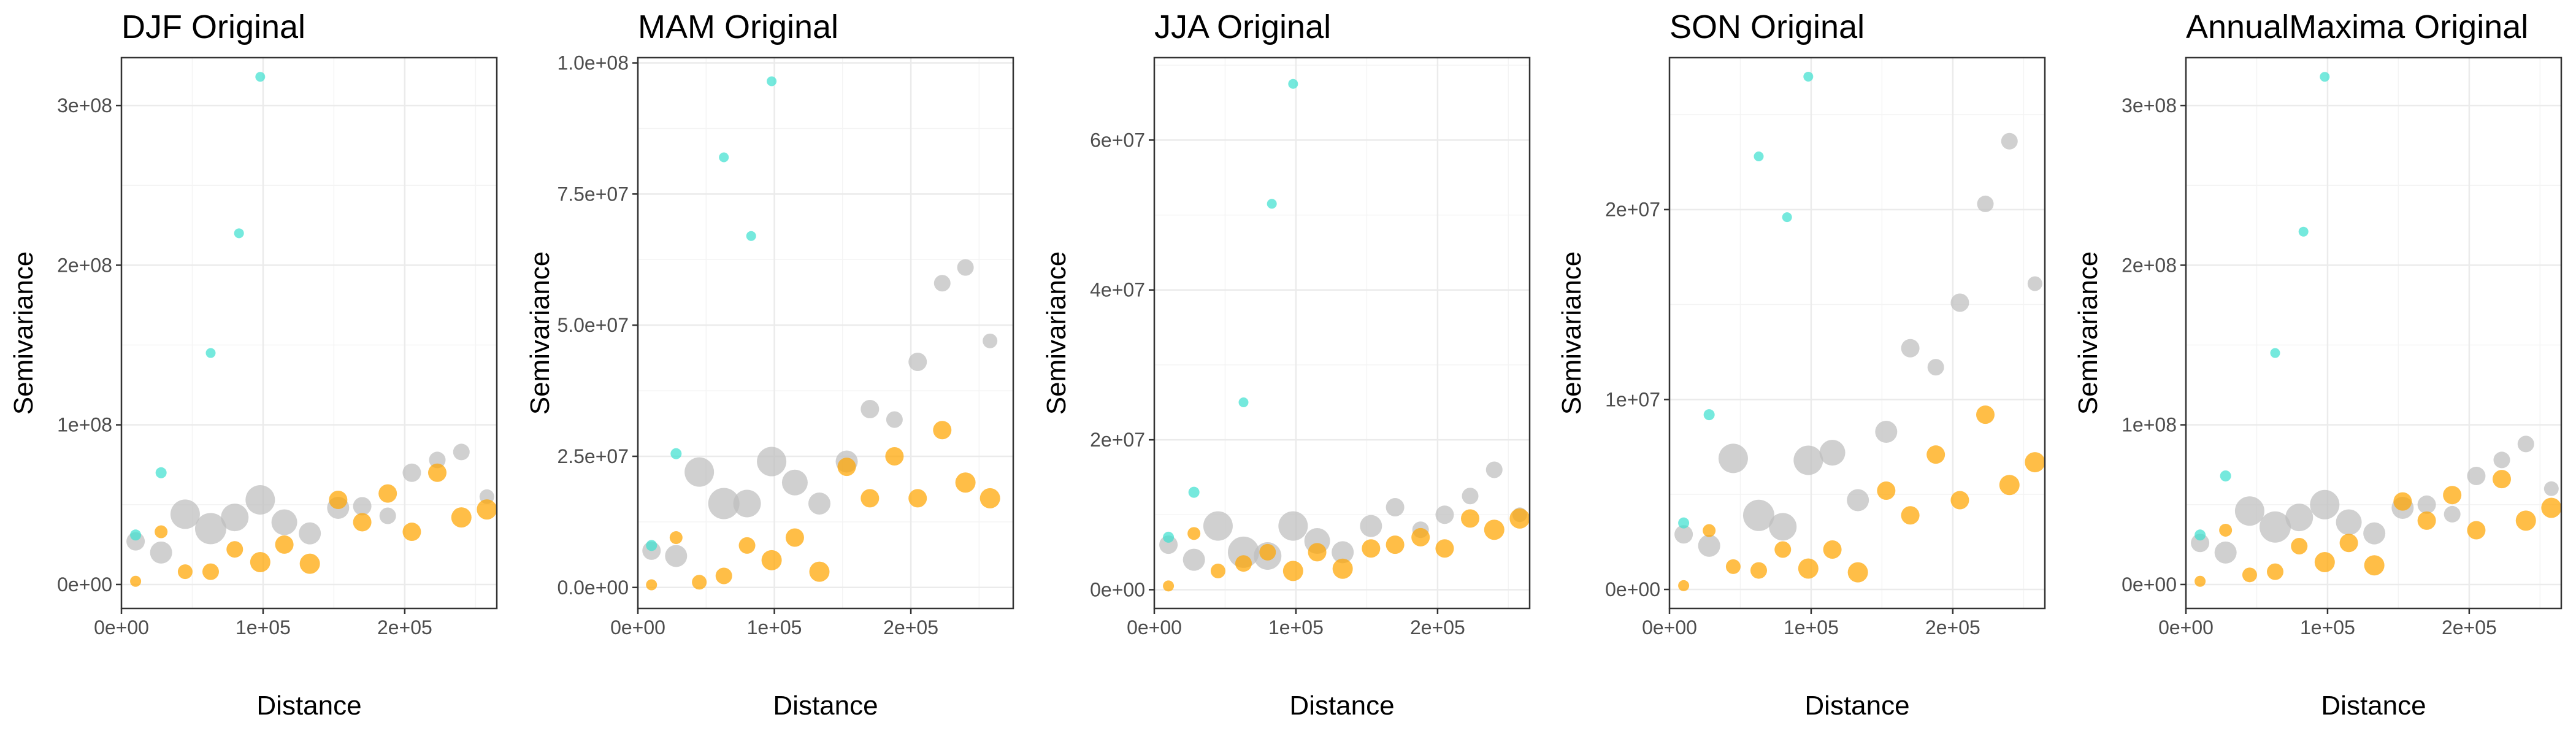  What do you see at coordinates (1767, 27) in the screenshot?
I see `panel-title: SON Original` at bounding box center [1767, 27].